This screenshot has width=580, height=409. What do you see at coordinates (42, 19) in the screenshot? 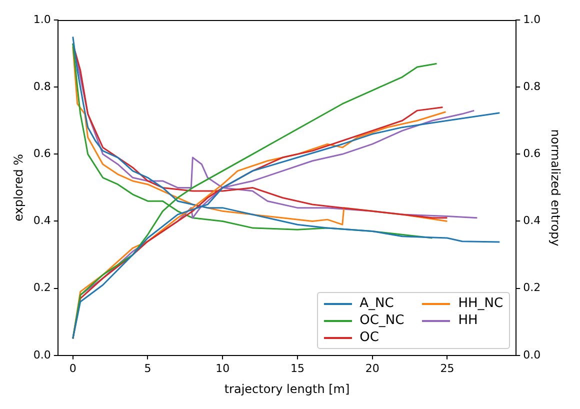
I see `y-tick-label: 1.0` at bounding box center [42, 19].